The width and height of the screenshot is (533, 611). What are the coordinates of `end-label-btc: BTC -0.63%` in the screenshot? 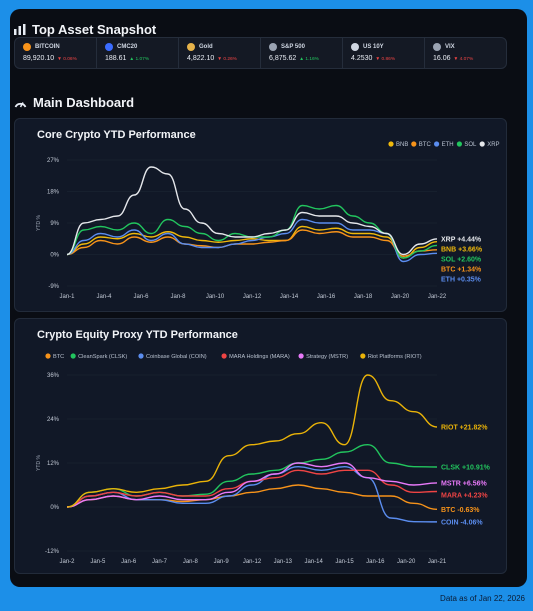 It's located at (460, 510).